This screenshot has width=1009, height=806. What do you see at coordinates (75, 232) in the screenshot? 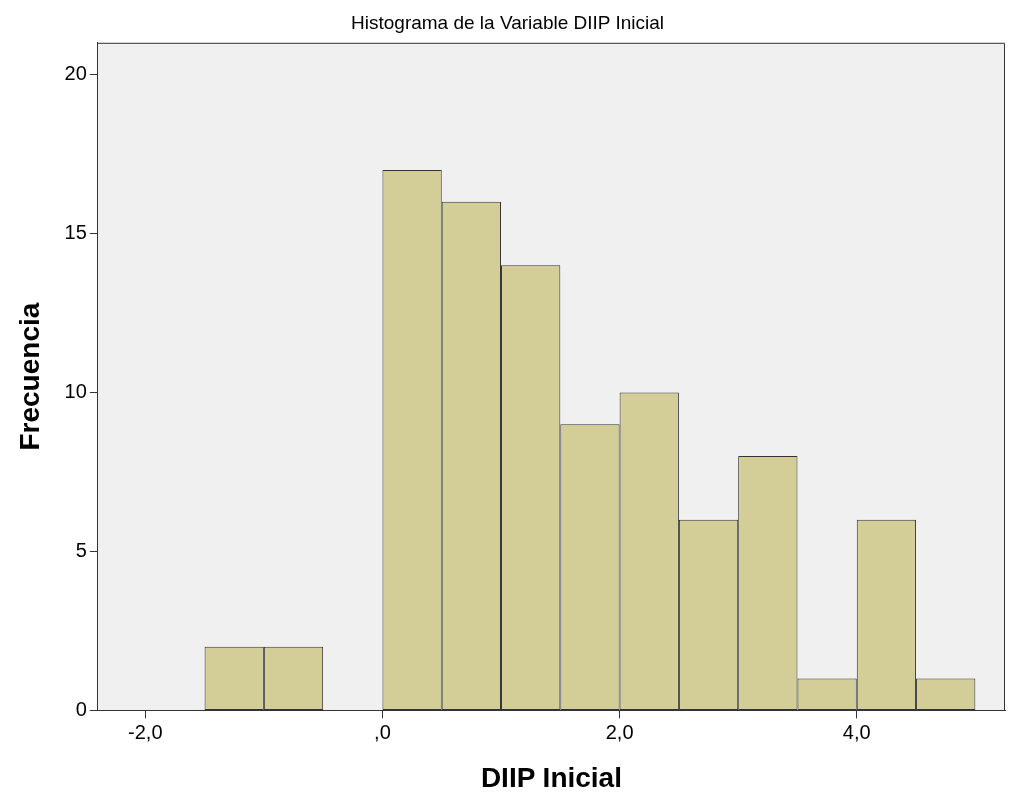
I see `y-tick-label: 15` at bounding box center [75, 232].